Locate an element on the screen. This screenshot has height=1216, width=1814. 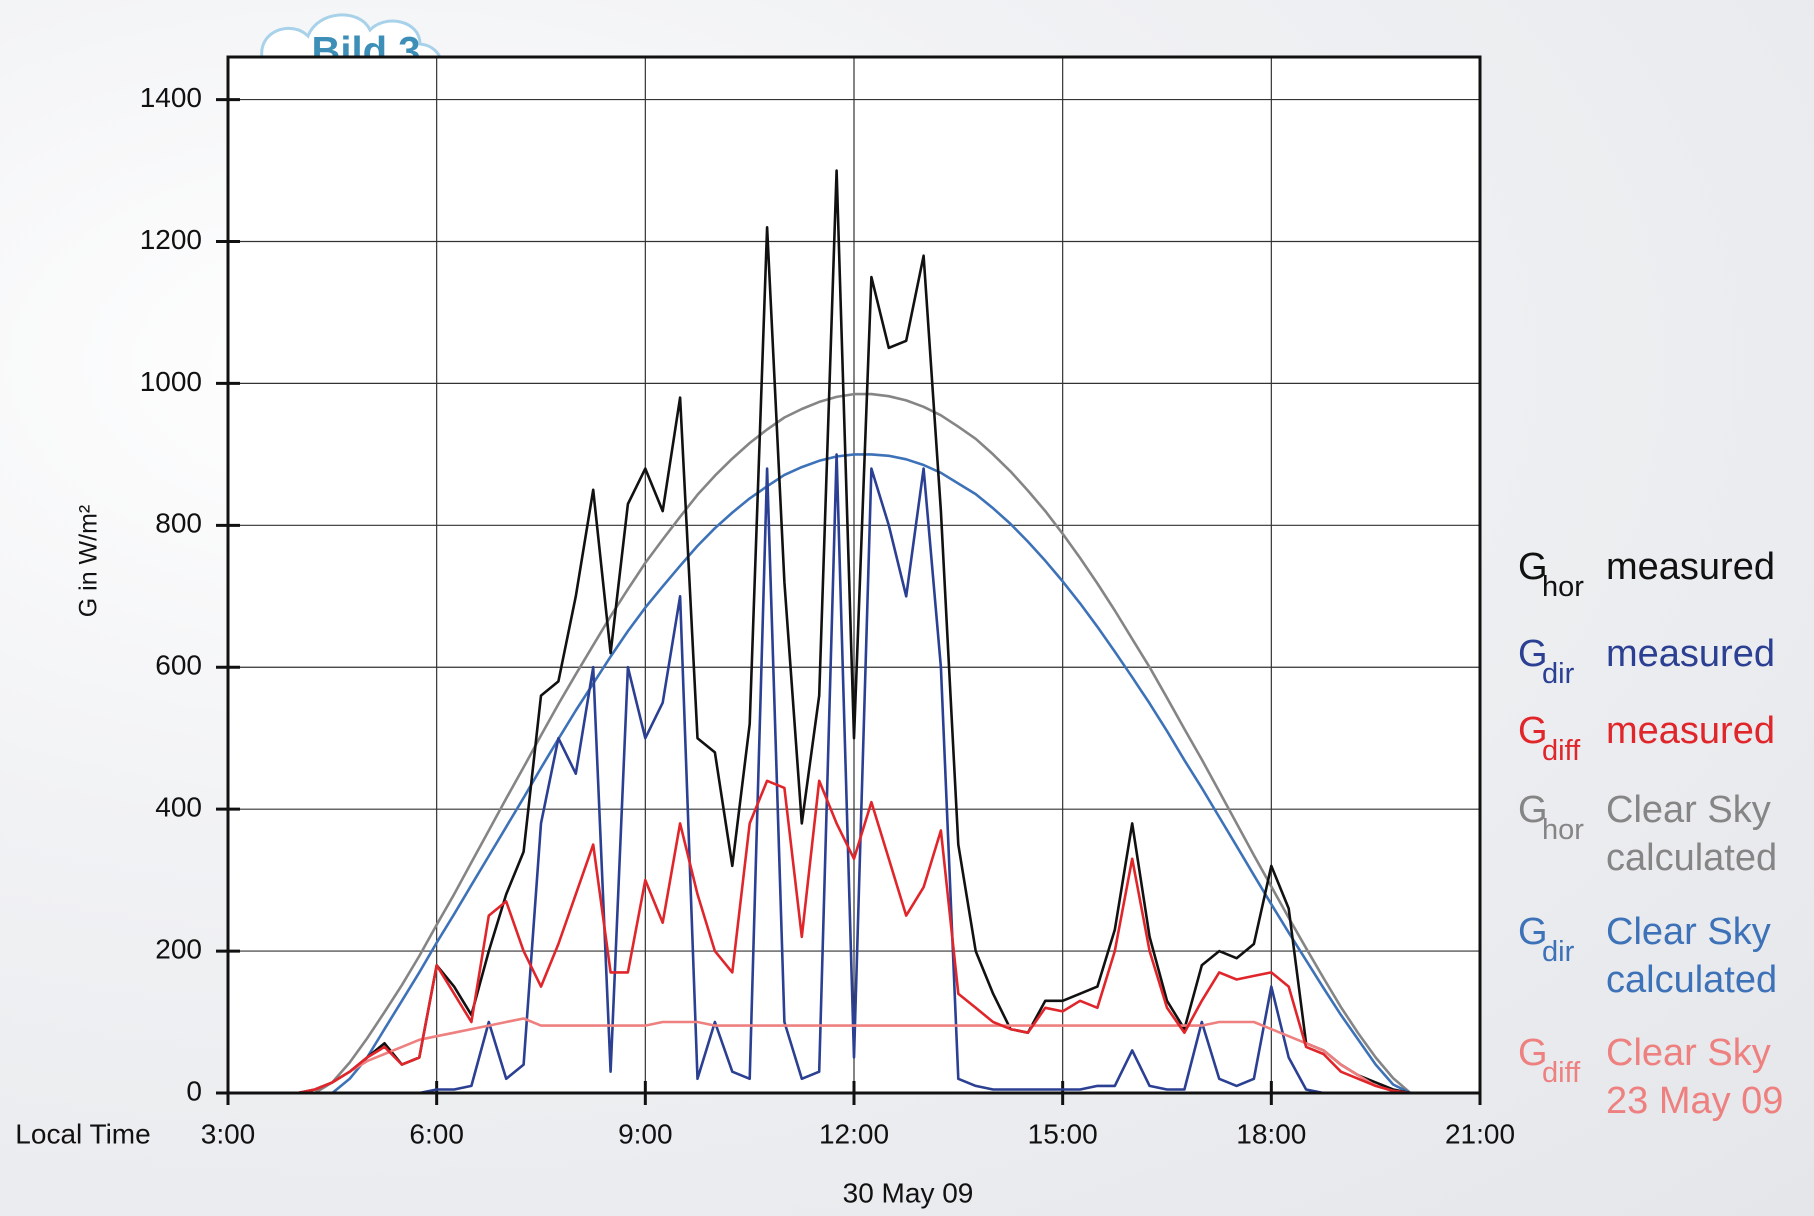
x-label-prefix: Local Time is located at coordinates (82, 1133).